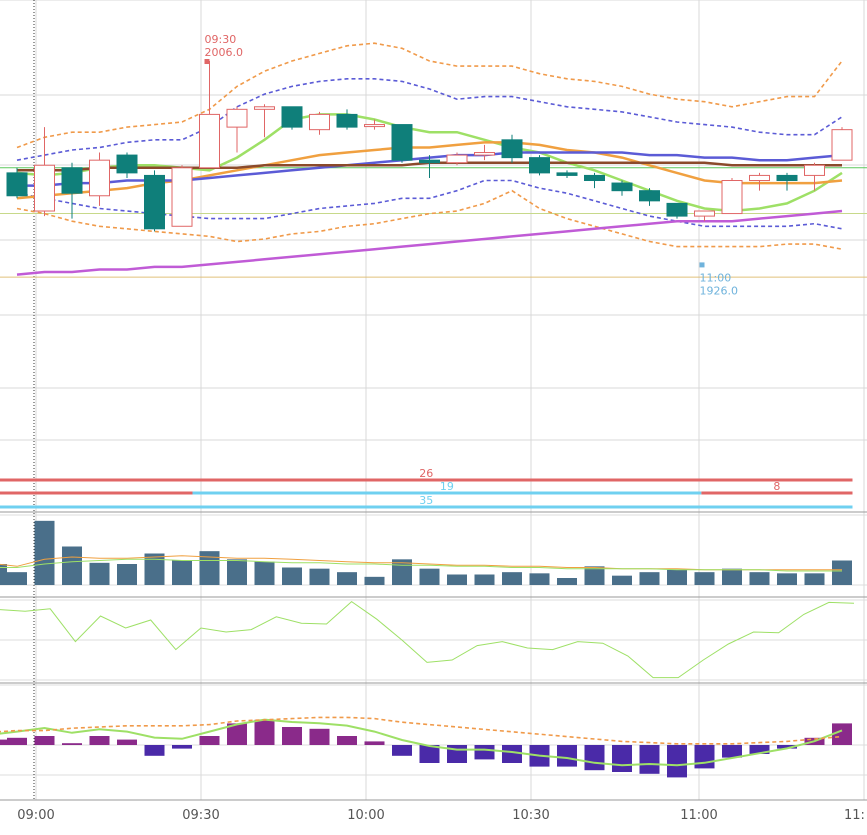 The width and height of the screenshot is (867, 835). Describe the element at coordinates (200, 815) in the screenshot. I see `x-tick-label: 09:30` at that location.